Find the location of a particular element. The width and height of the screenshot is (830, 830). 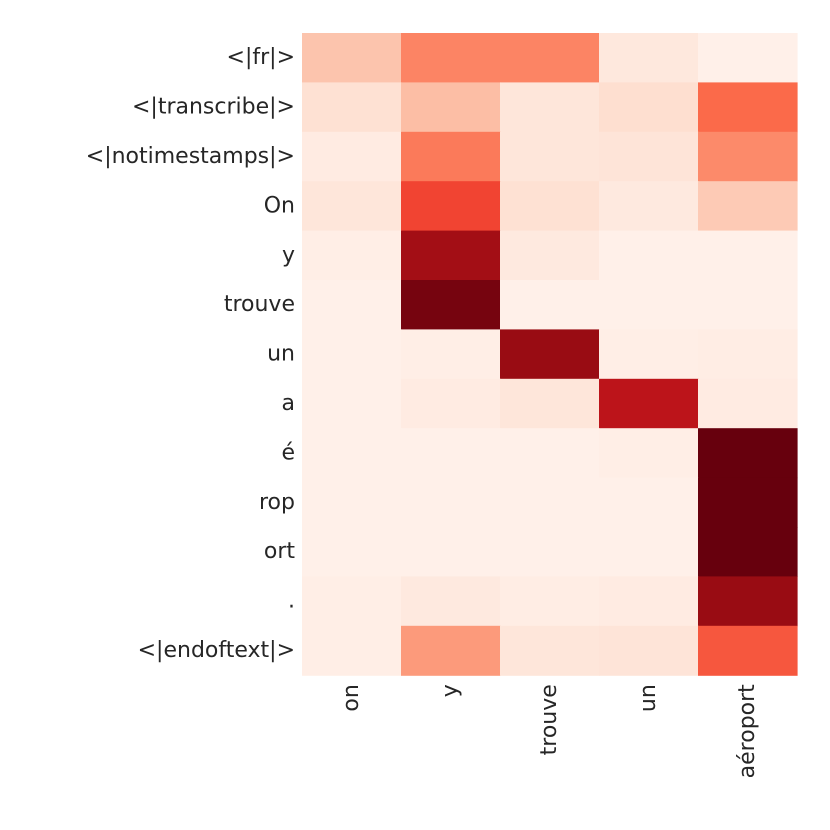

y-tick-label: rop is located at coordinates (277, 502).